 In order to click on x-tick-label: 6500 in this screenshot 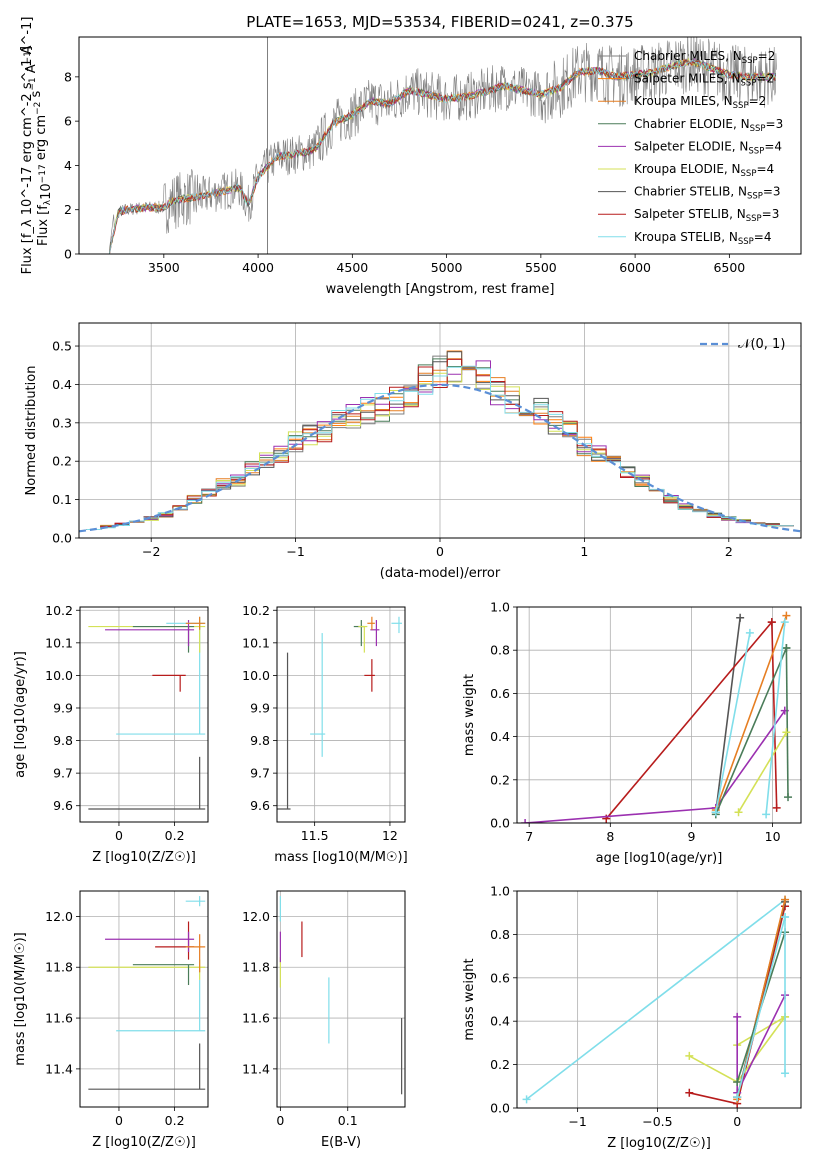, I will do `click(729, 267)`.